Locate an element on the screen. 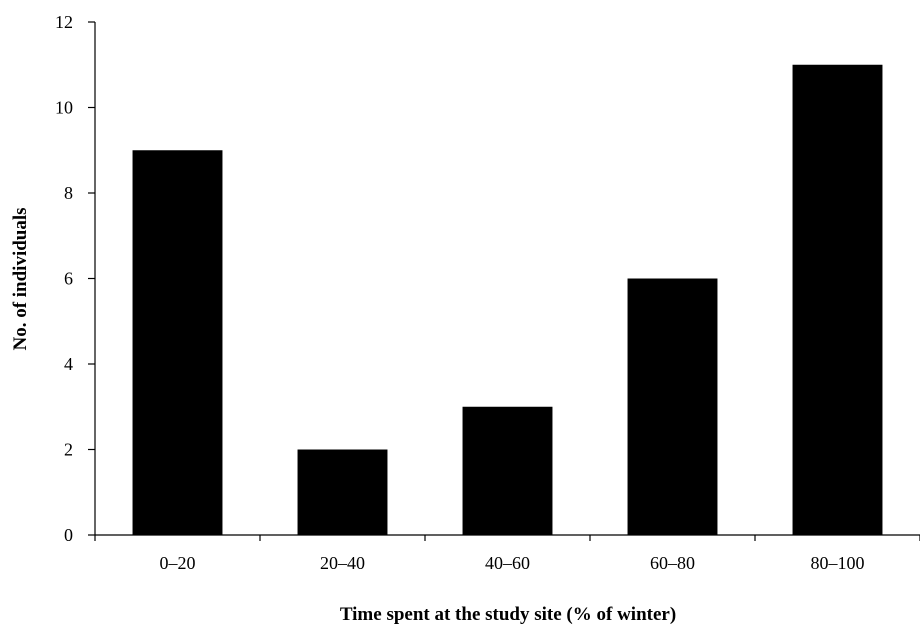 The height and width of the screenshot is (628, 920). x-axis: 0–20 20–40 40–60 60–80 80–100 is located at coordinates (507, 553).